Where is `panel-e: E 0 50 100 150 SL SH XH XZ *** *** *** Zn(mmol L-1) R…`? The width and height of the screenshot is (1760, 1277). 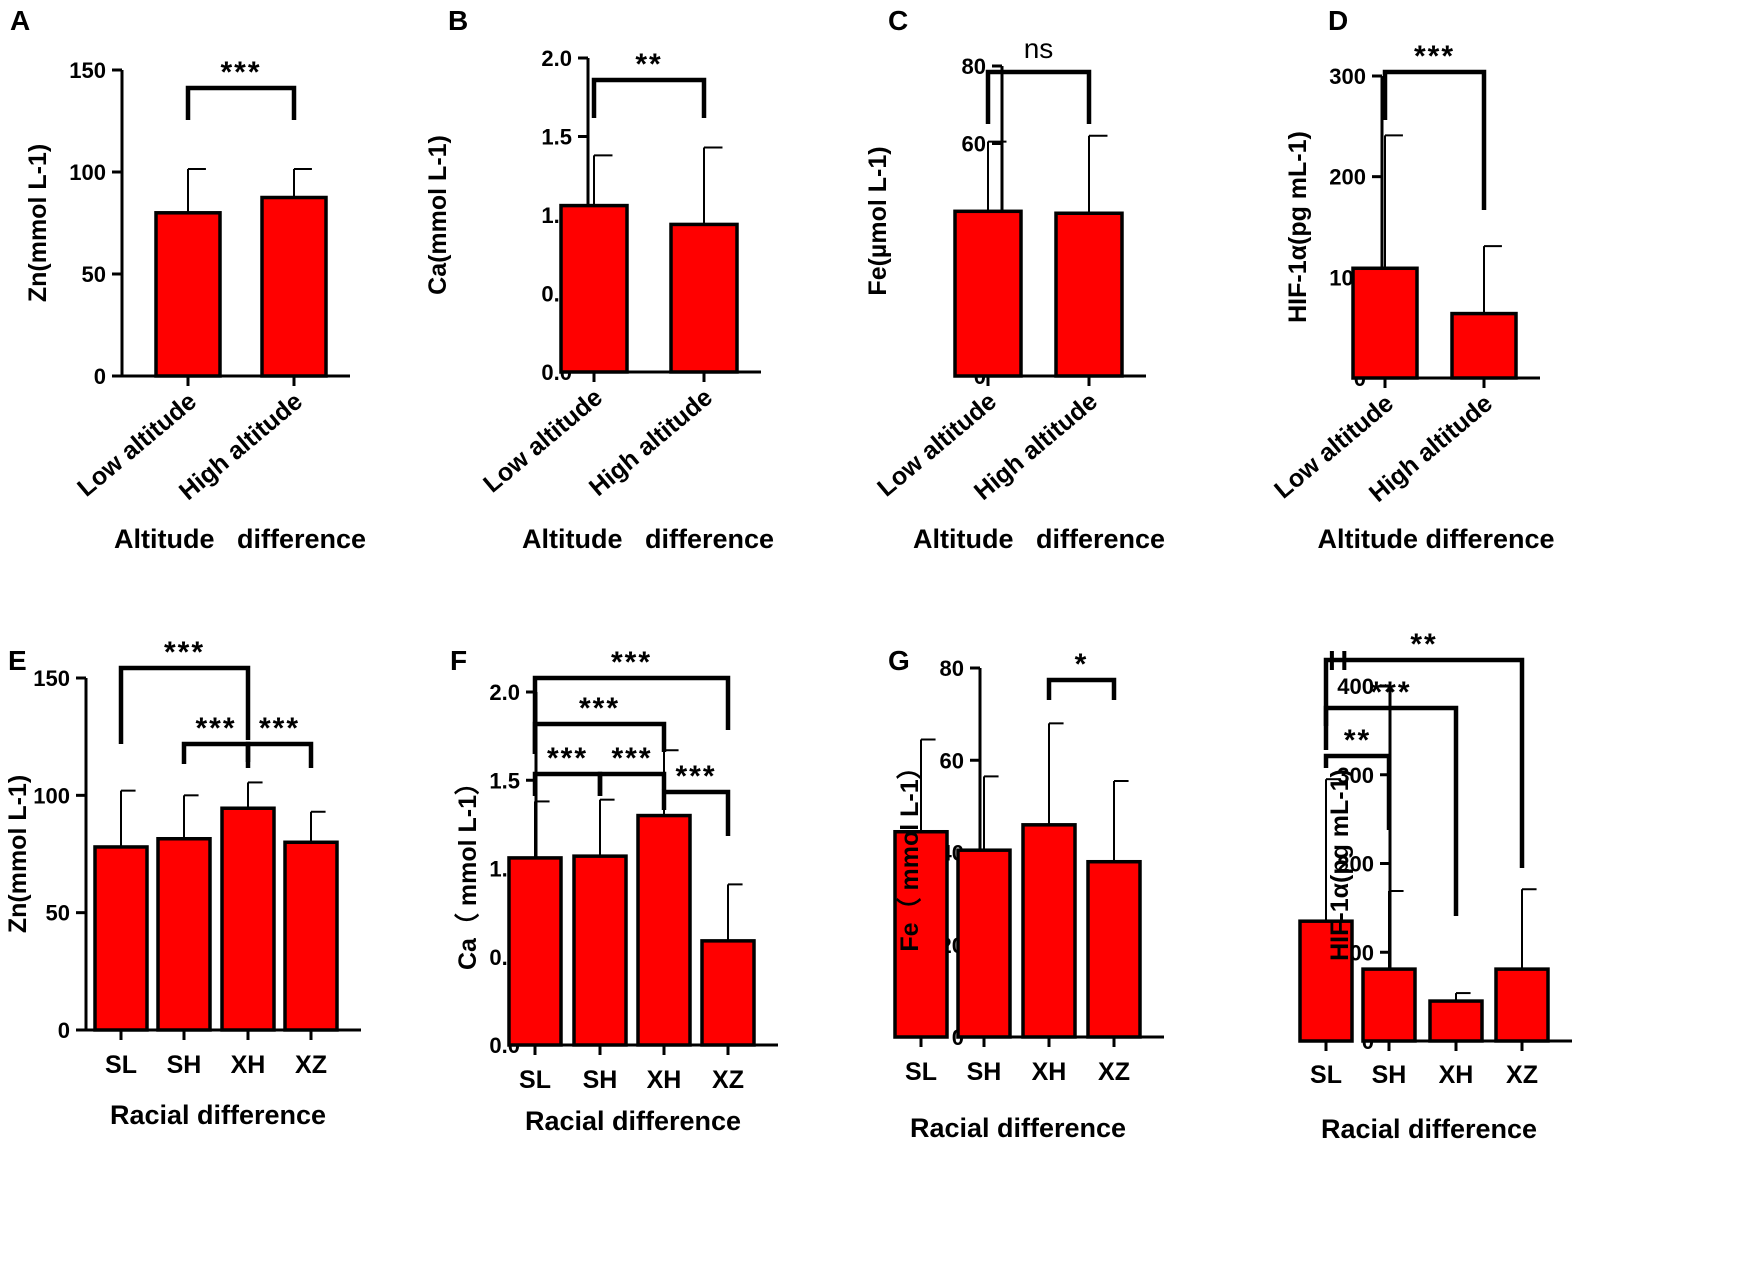 panel-e: E 0 50 100 150 SL SH XH XZ *** *** *** Zn(mmol L-1) R… is located at coordinates (182, 883).